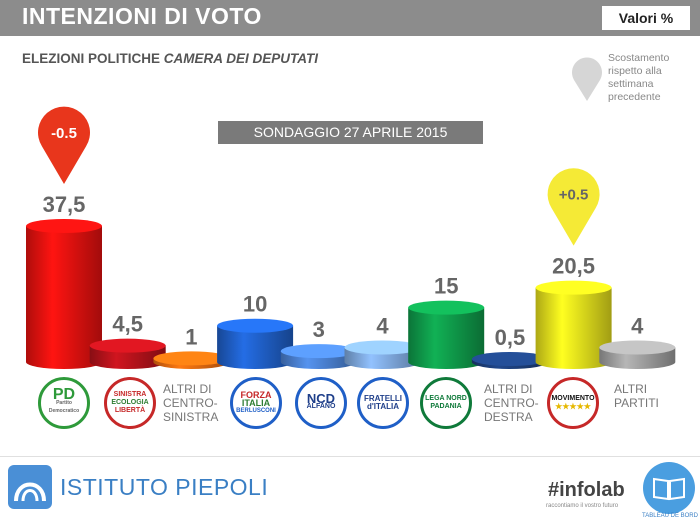 This screenshot has width=700, height=522. I want to click on bar-5: 4, so click(382, 341).